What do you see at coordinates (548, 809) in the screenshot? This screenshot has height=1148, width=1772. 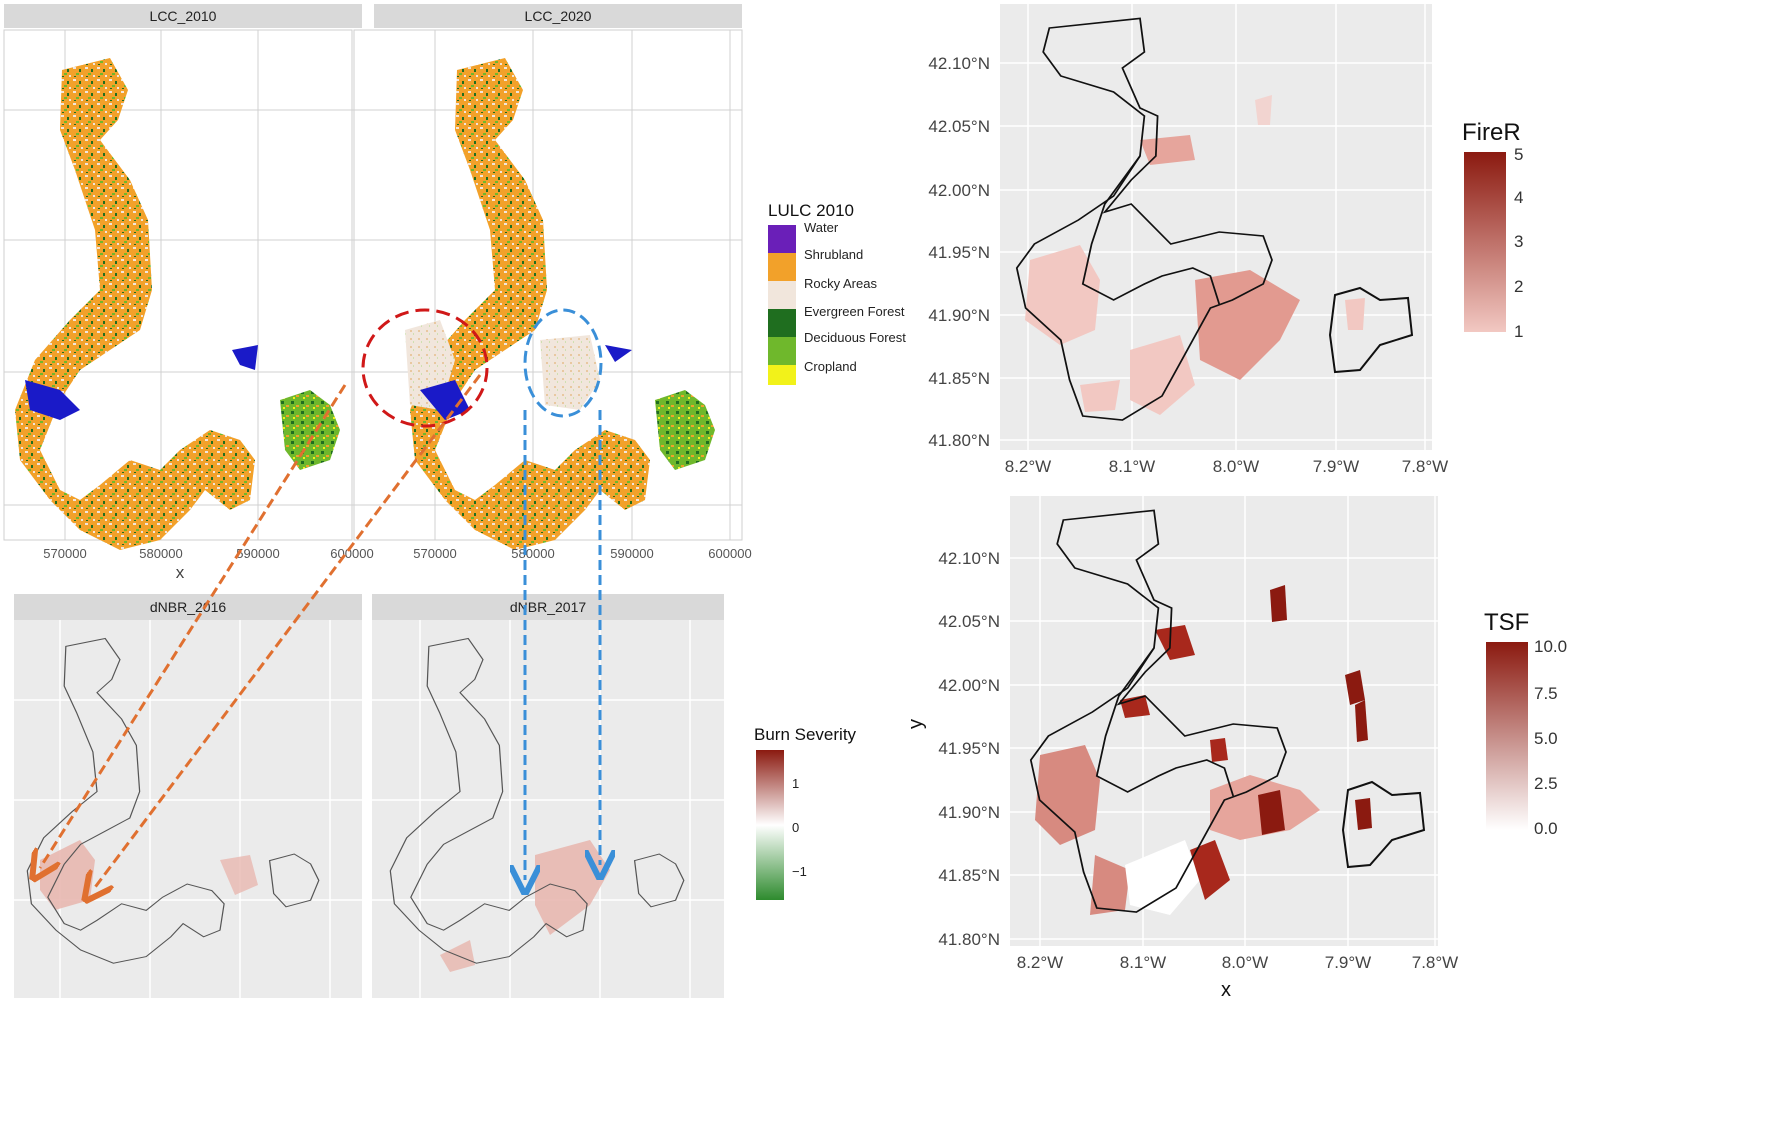 I see `dnbr-2017-frame` at bounding box center [548, 809].